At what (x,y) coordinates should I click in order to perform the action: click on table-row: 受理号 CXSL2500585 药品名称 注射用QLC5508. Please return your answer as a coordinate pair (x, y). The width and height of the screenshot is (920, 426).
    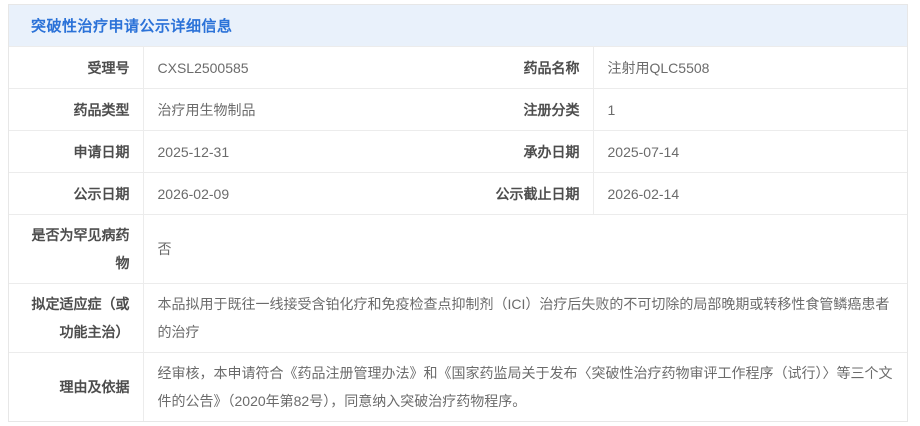
    Looking at the image, I should click on (458, 67).